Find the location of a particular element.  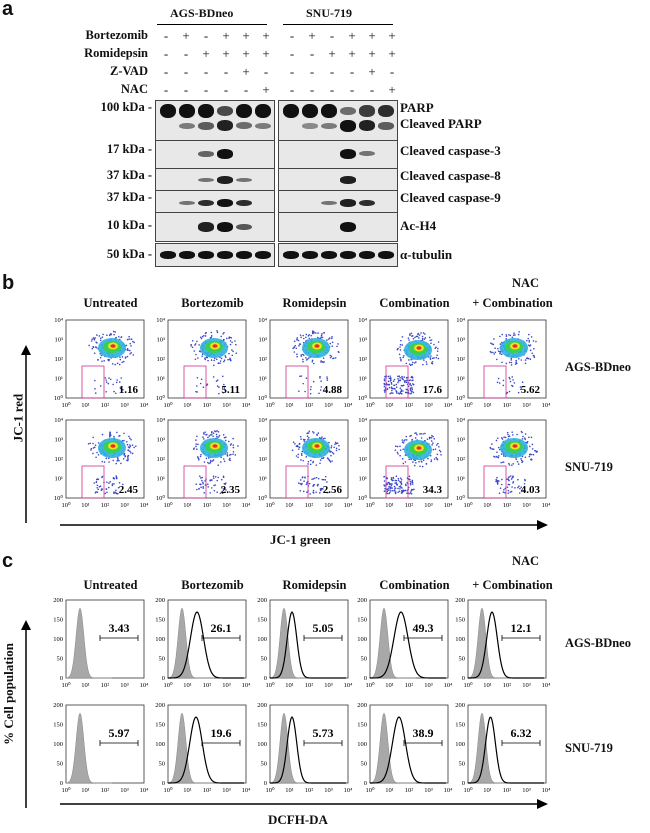

x-tick-label: 10² is located at coordinates (309, 405).